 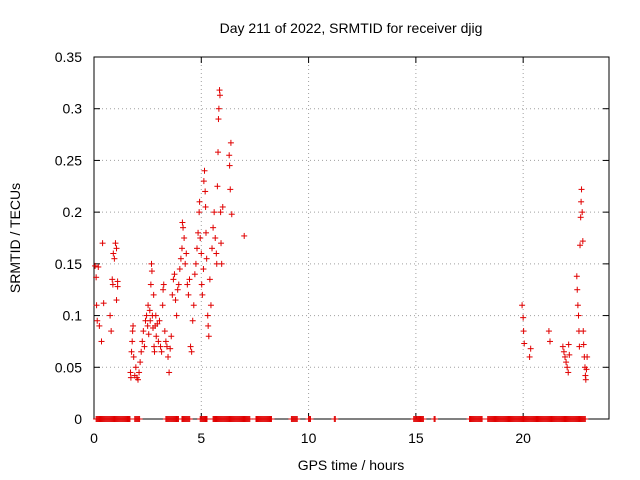 I want to click on y-tick-label: 0.1, so click(x=73, y=316).